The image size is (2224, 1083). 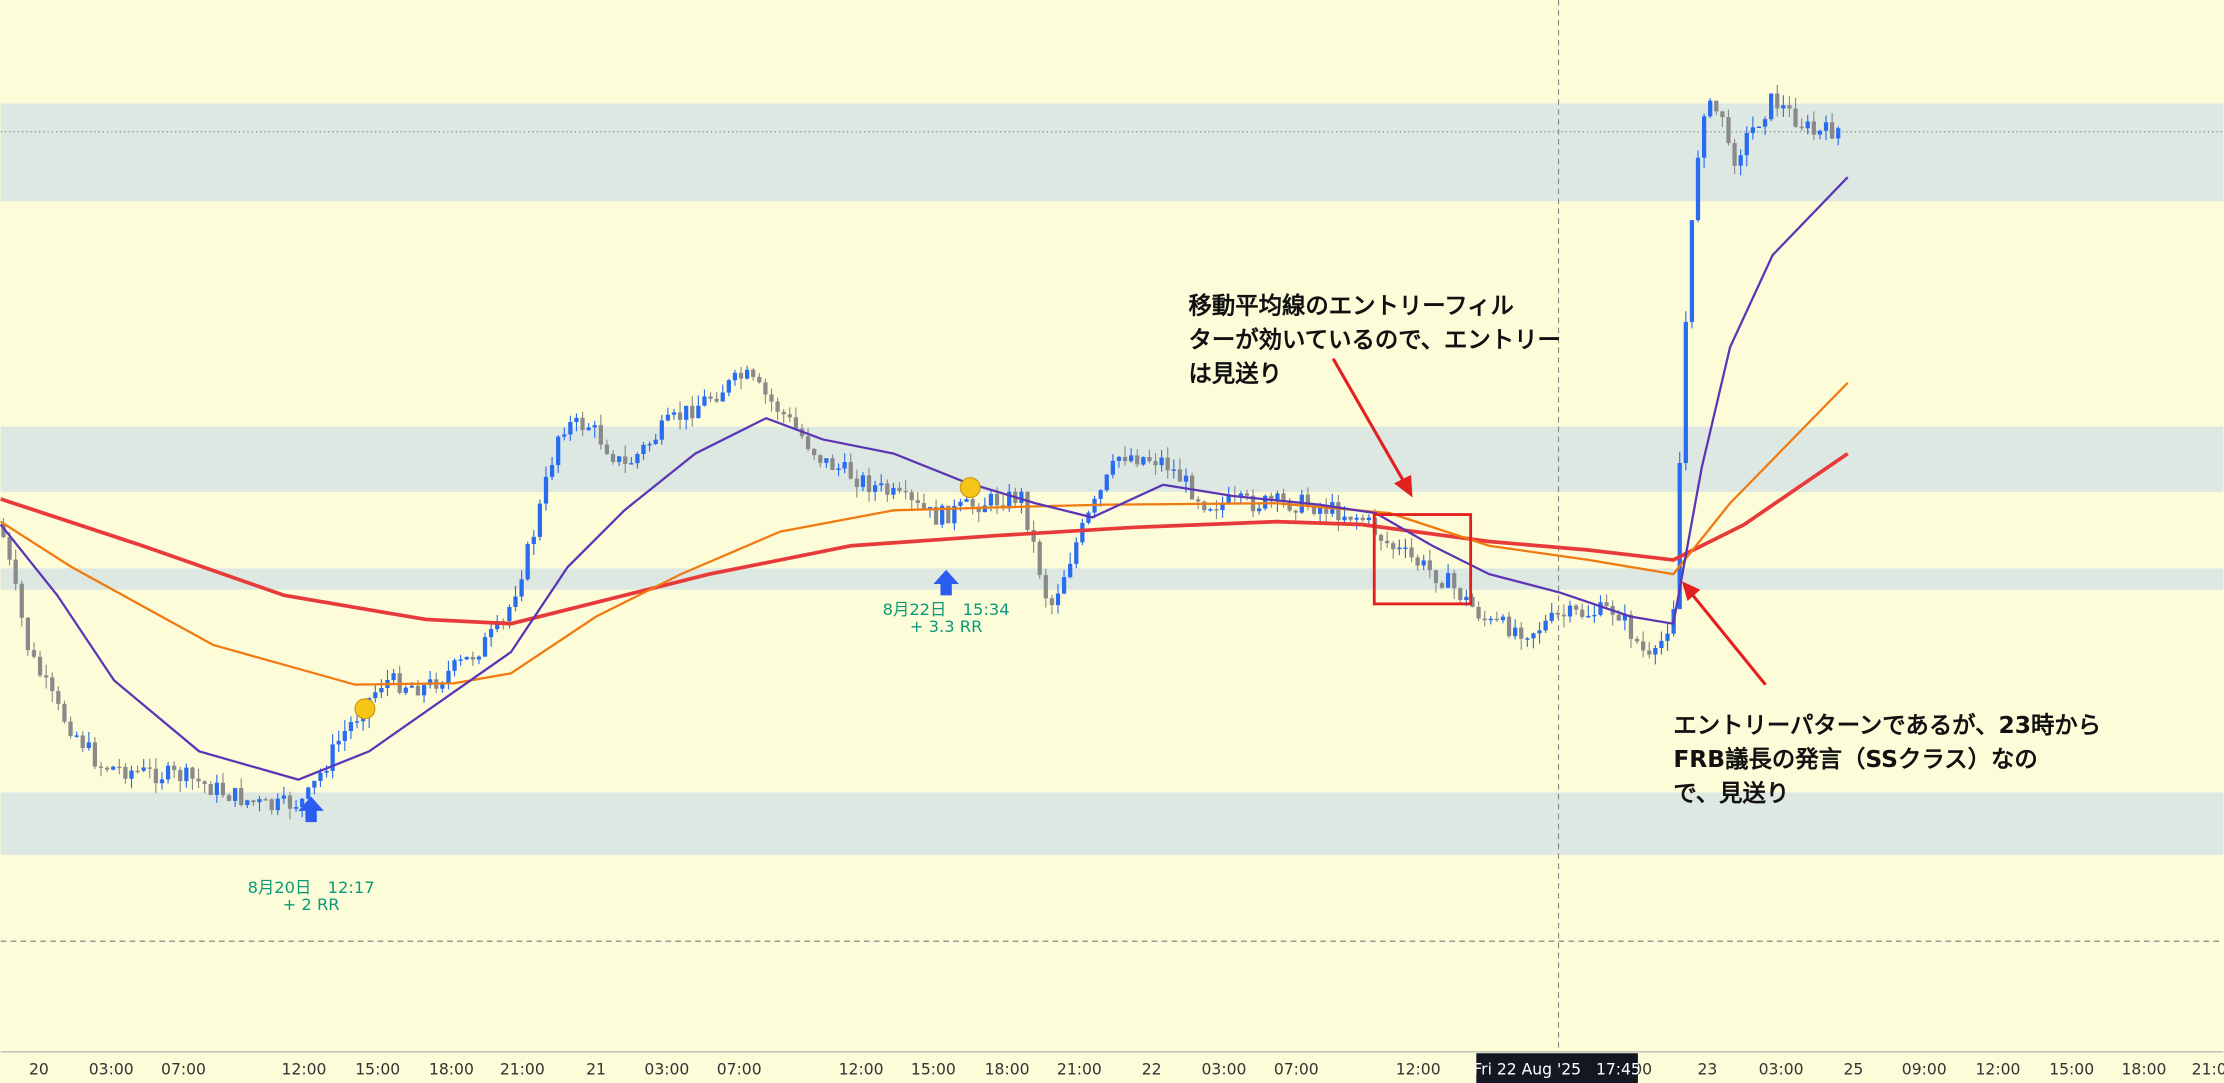 What do you see at coordinates (451, 1069) in the screenshot?
I see `x-tick-label: 18:00` at bounding box center [451, 1069].